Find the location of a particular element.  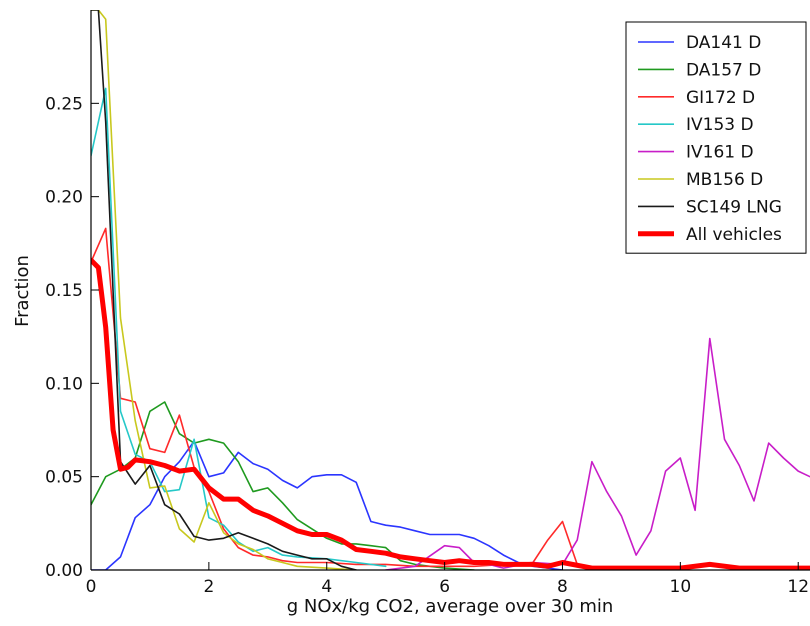

y-tick-label: 0.15 is located at coordinates (64, 291).